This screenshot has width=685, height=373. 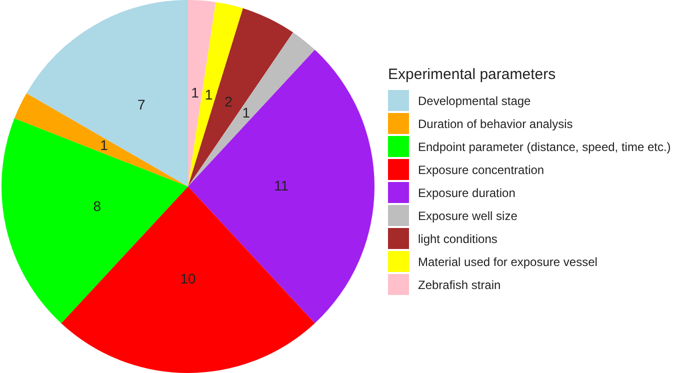 What do you see at coordinates (458, 239) in the screenshot?
I see `legend-label: light conditions` at bounding box center [458, 239].